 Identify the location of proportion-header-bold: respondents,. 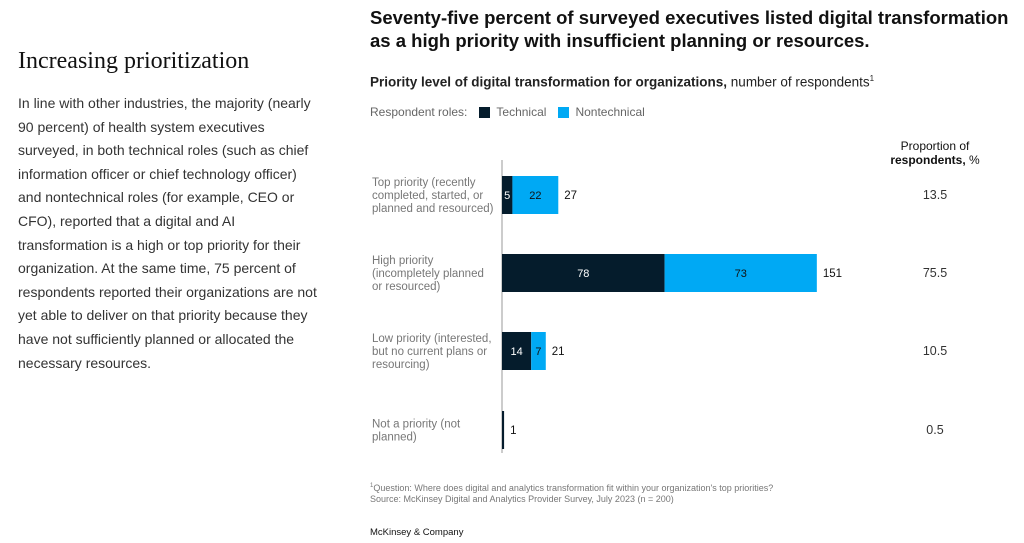
(928, 160).